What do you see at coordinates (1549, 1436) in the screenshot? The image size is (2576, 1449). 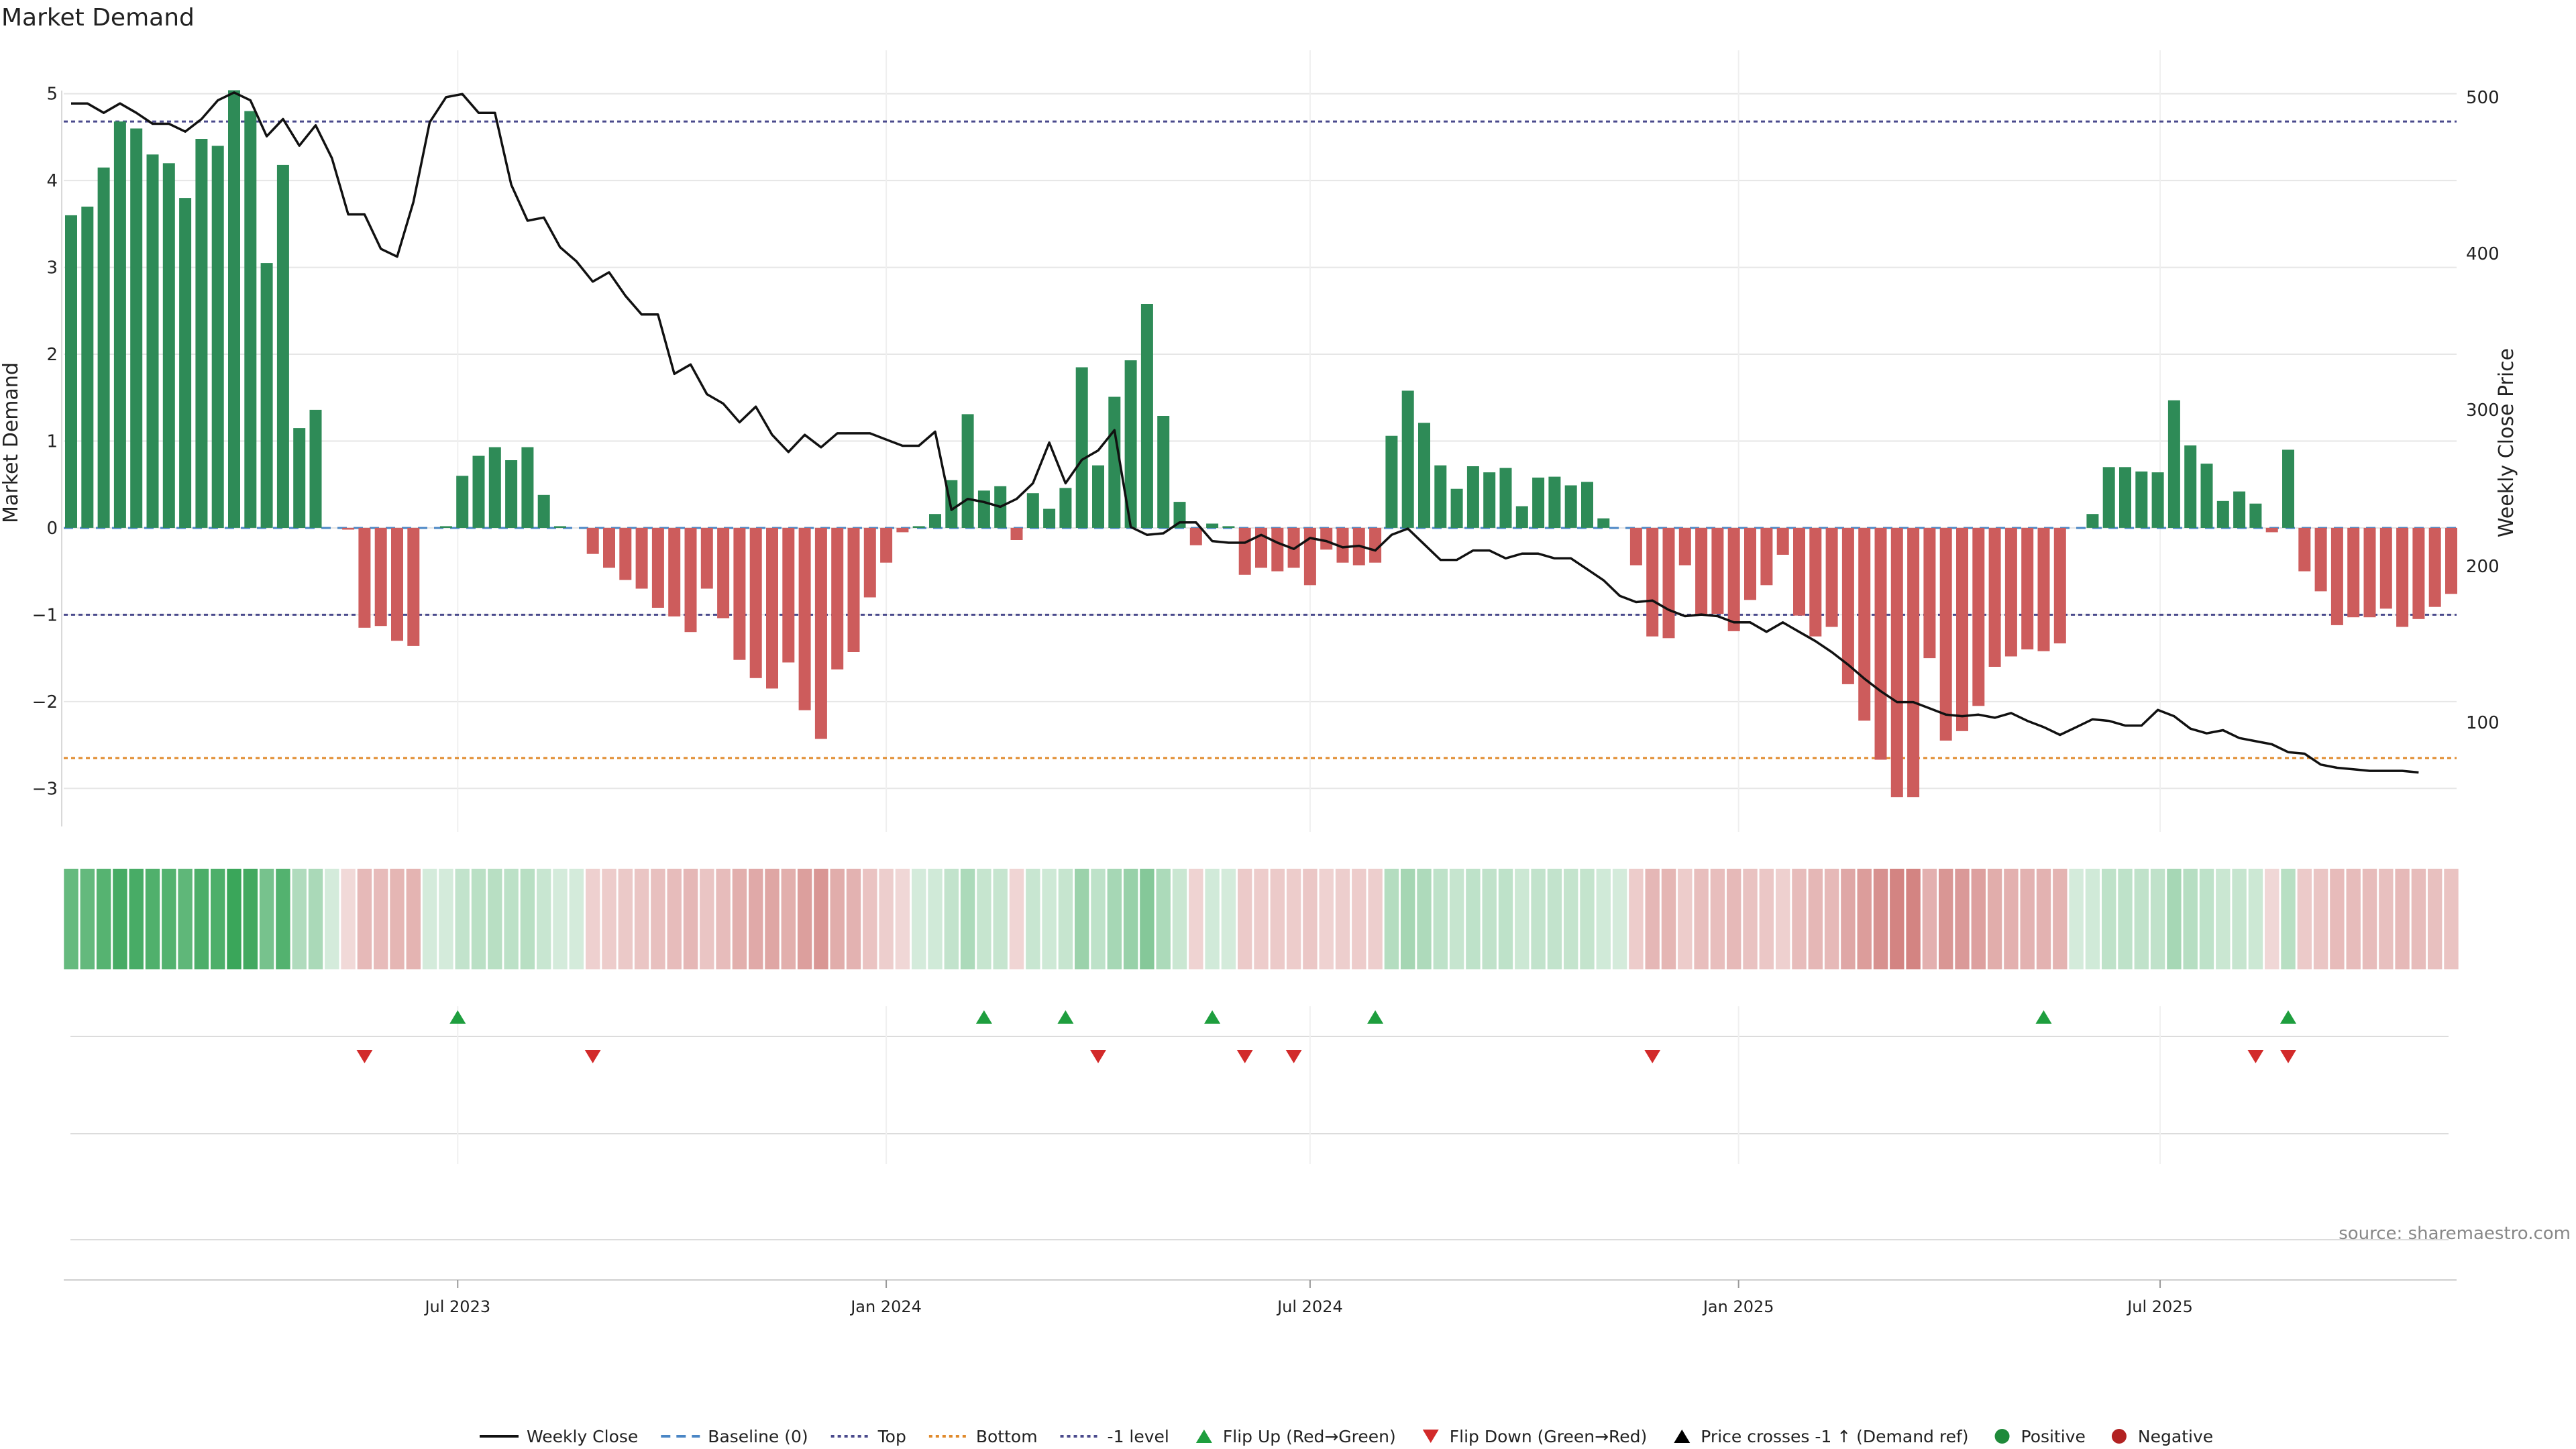 I see `legend-label: Flip Down (Green→Red)` at bounding box center [1549, 1436].